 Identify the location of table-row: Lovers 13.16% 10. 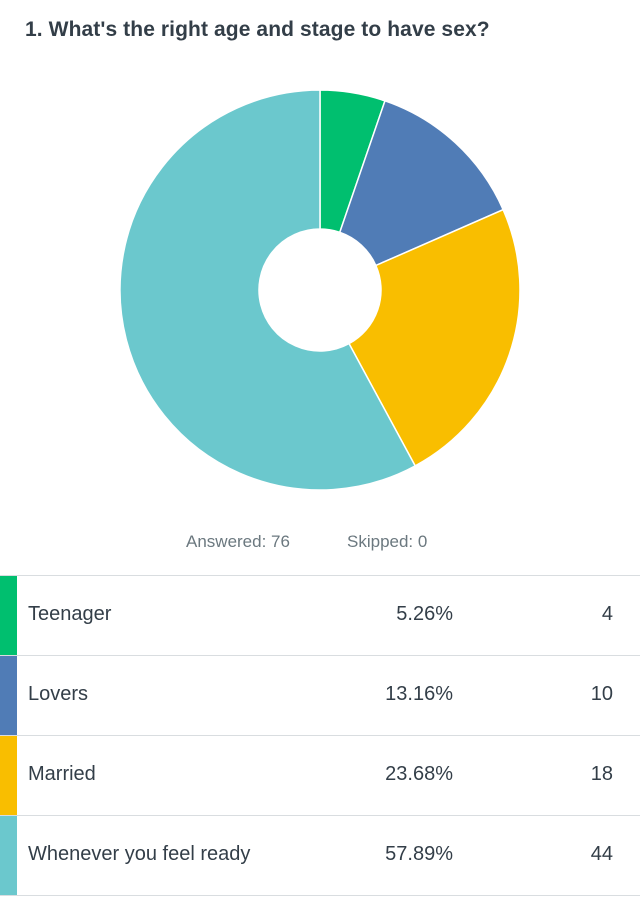
(320, 696).